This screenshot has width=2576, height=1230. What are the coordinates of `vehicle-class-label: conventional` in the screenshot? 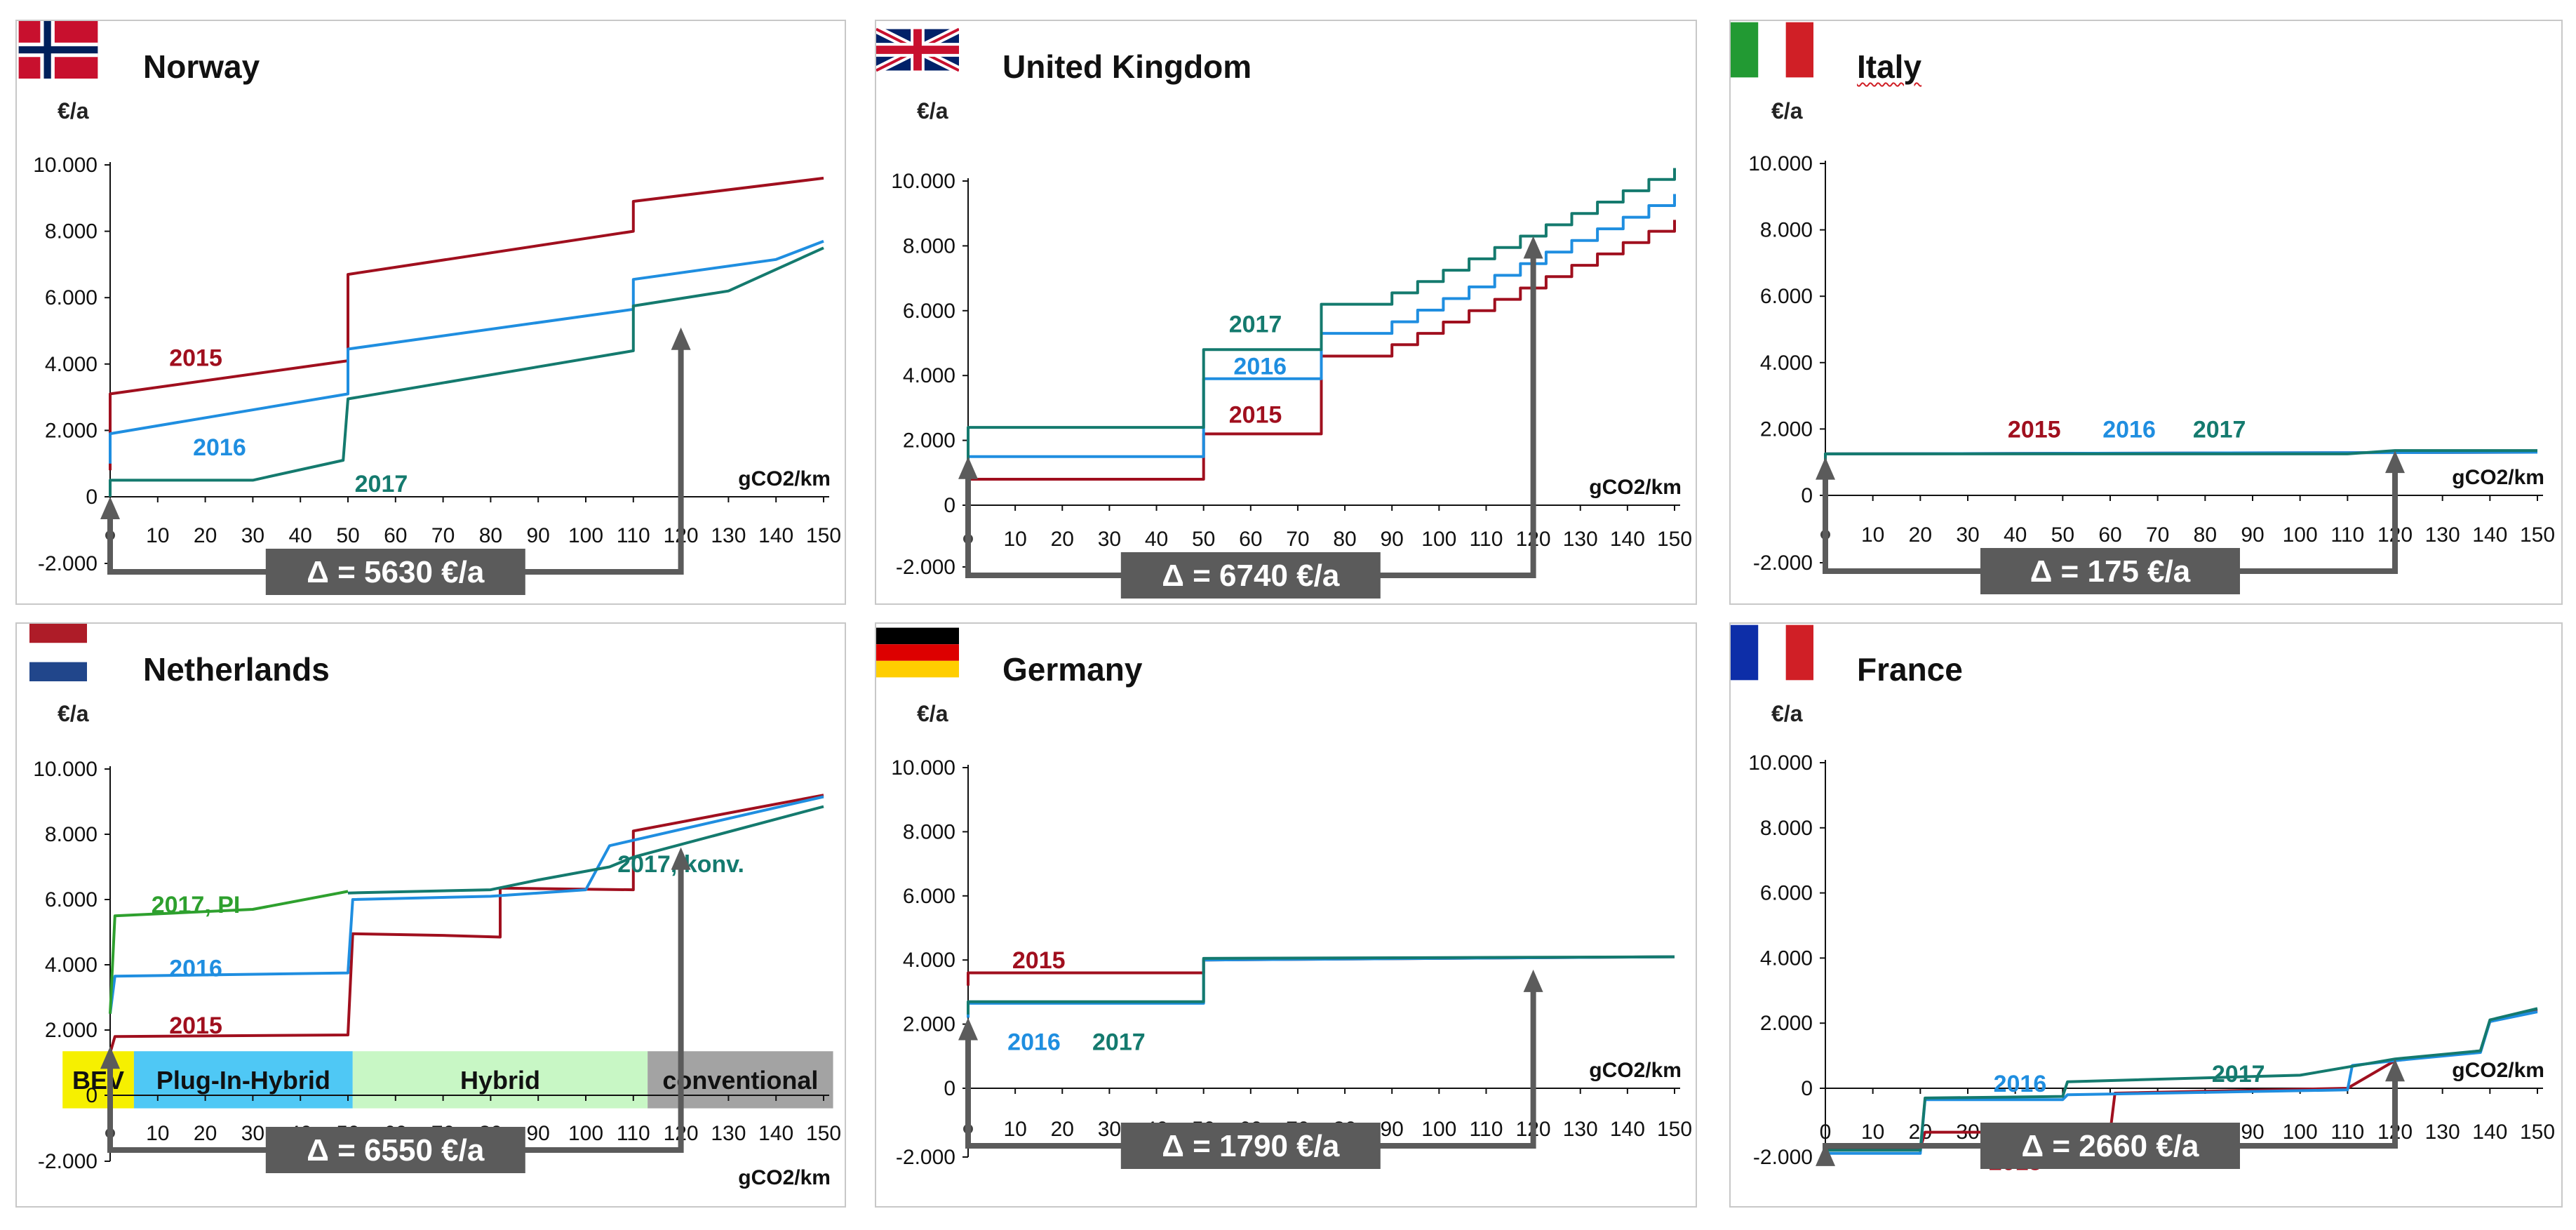 It's located at (740, 1080).